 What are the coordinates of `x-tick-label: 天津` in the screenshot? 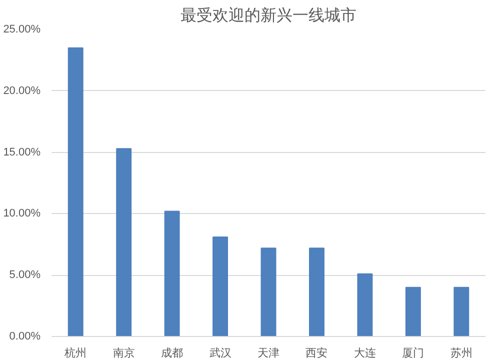 It's located at (269, 353).